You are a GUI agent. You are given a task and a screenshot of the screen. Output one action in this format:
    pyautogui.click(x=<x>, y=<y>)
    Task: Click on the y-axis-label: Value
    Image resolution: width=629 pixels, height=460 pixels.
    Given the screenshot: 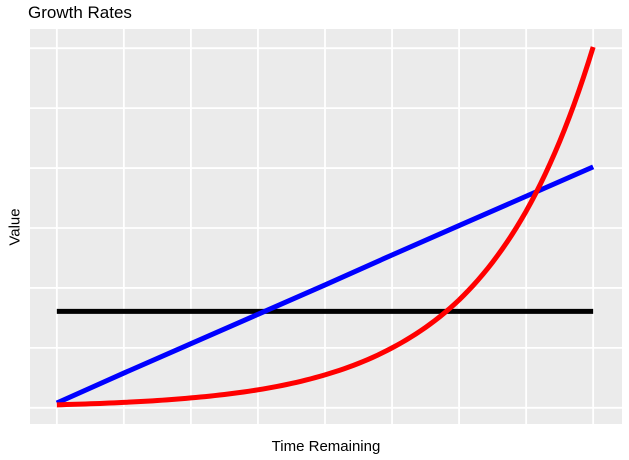 What is the action you would take?
    pyautogui.click(x=15, y=227)
    